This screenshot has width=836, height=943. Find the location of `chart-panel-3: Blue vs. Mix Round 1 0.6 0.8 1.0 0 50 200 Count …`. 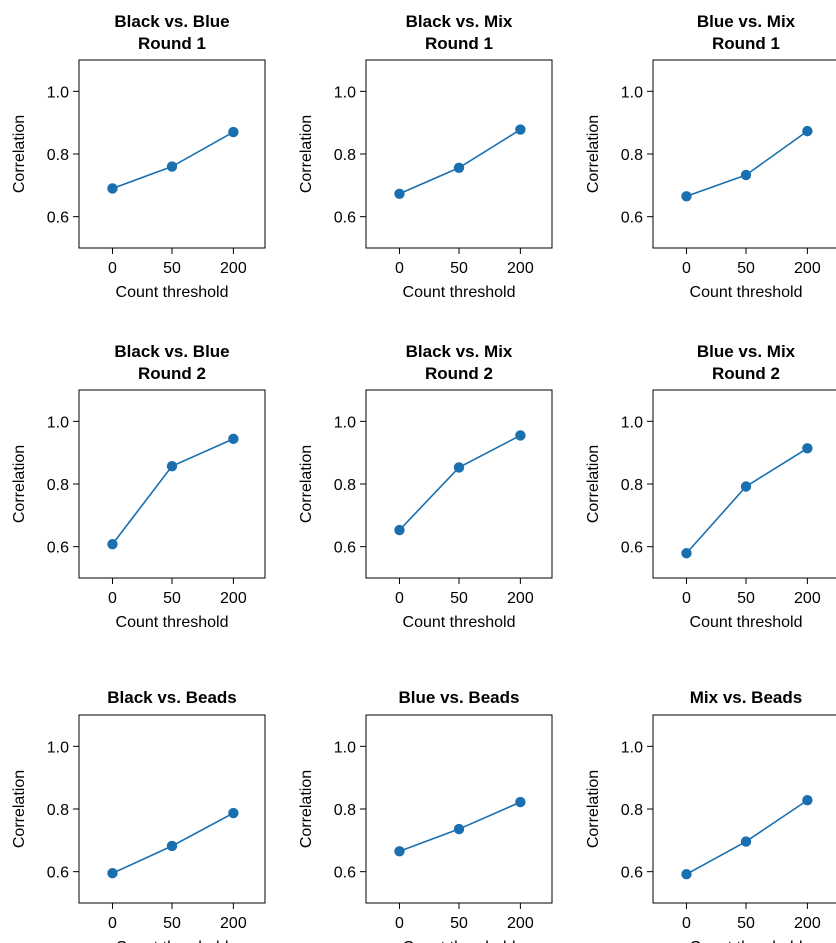

chart-panel-3: Blue vs. Mix Round 1 0.6 0.8 1.0 0 50 200 Count … is located at coordinates (710, 156).